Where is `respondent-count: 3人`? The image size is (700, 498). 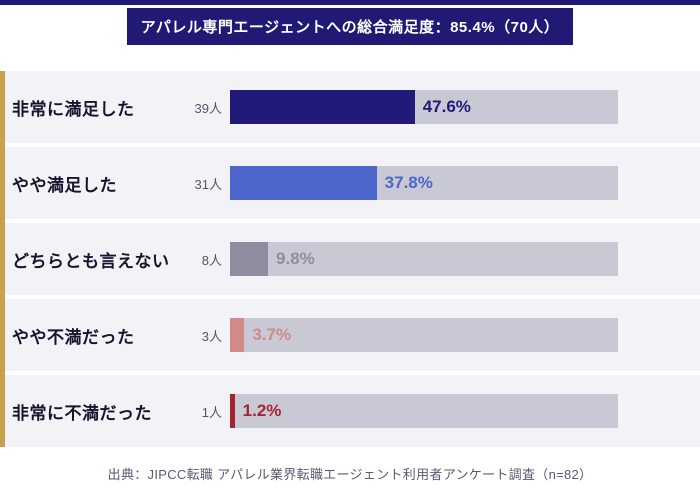
respondent-count: 3人 is located at coordinates (211, 336).